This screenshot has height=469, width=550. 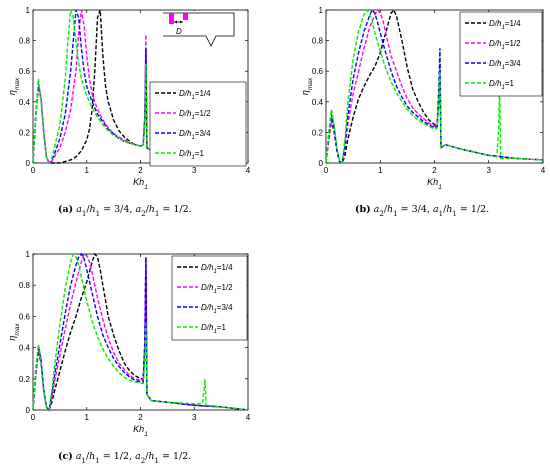 I want to click on panel-caption: (c) a1/h1 = 1/2, a2/h1 = 1/2., so click(x=124, y=458).